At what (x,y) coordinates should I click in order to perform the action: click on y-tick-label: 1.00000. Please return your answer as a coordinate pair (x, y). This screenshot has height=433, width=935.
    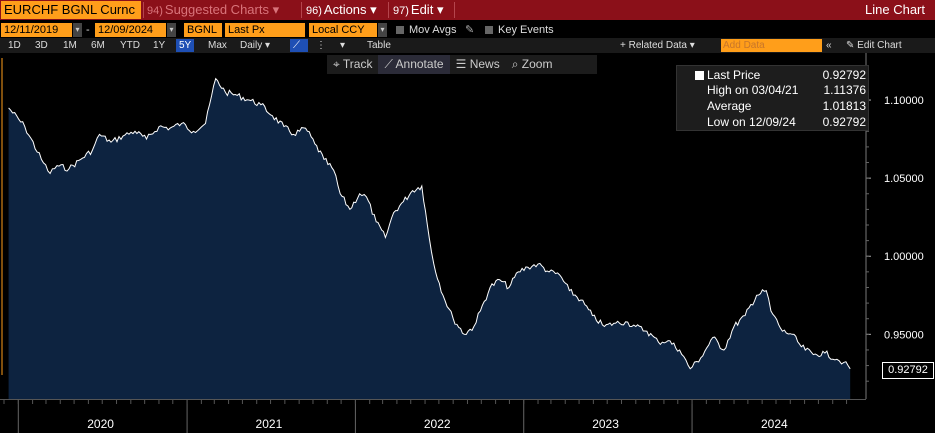
    Looking at the image, I should click on (904, 257).